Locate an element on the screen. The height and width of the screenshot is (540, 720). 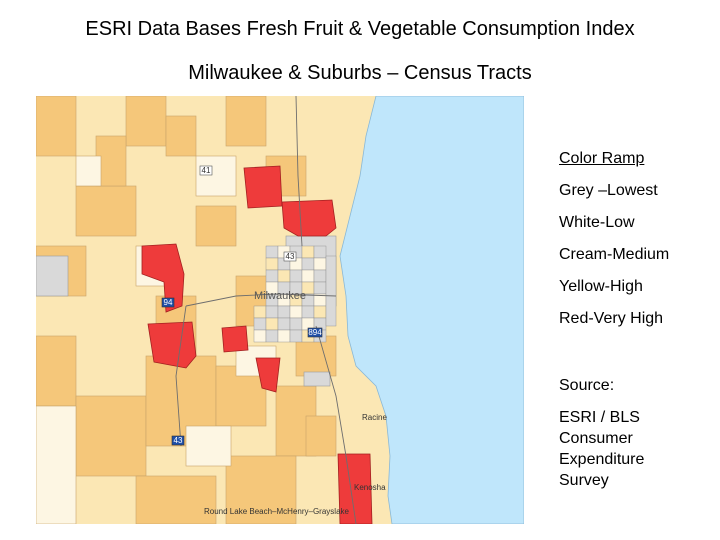
legend-item-grey: Grey –Lowest is located at coordinates (608, 190).